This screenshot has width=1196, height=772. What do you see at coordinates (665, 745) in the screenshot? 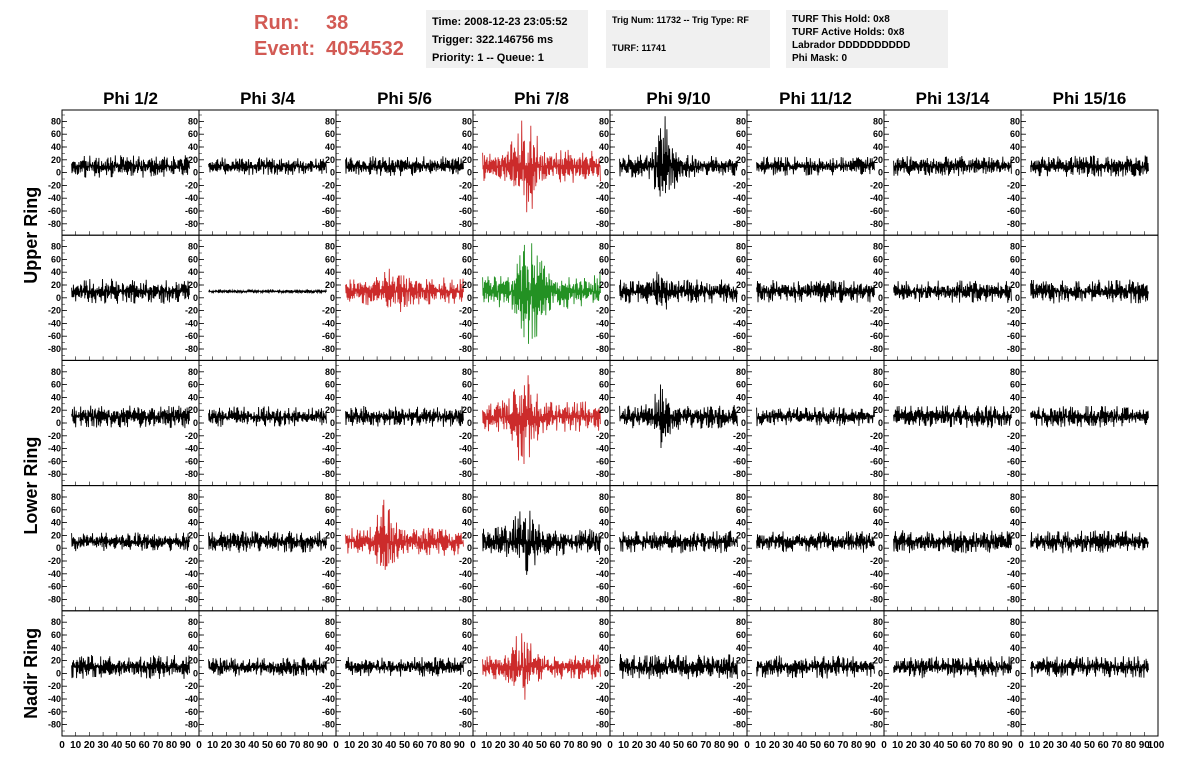
I see `x-tick-label: 40` at bounding box center [665, 745].